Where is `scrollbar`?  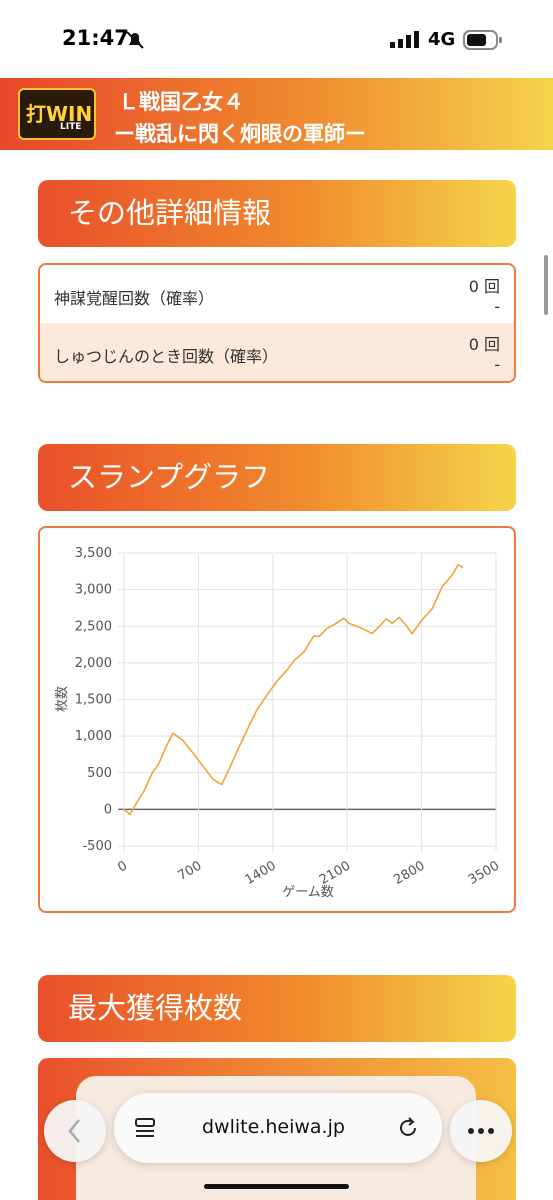 scrollbar is located at coordinates (546, 285).